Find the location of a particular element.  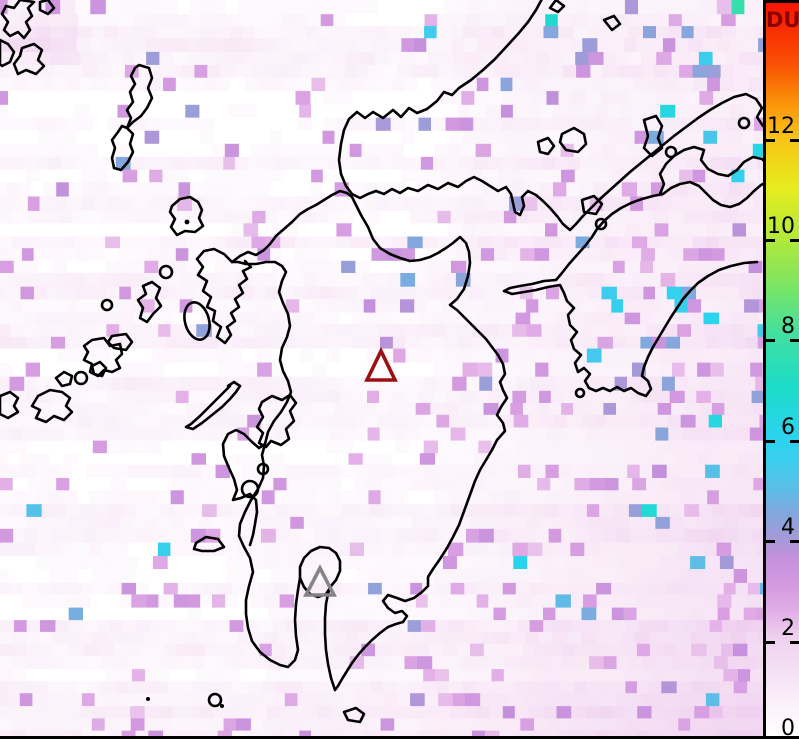

kyushu-west-coast is located at coordinates (266, 464).